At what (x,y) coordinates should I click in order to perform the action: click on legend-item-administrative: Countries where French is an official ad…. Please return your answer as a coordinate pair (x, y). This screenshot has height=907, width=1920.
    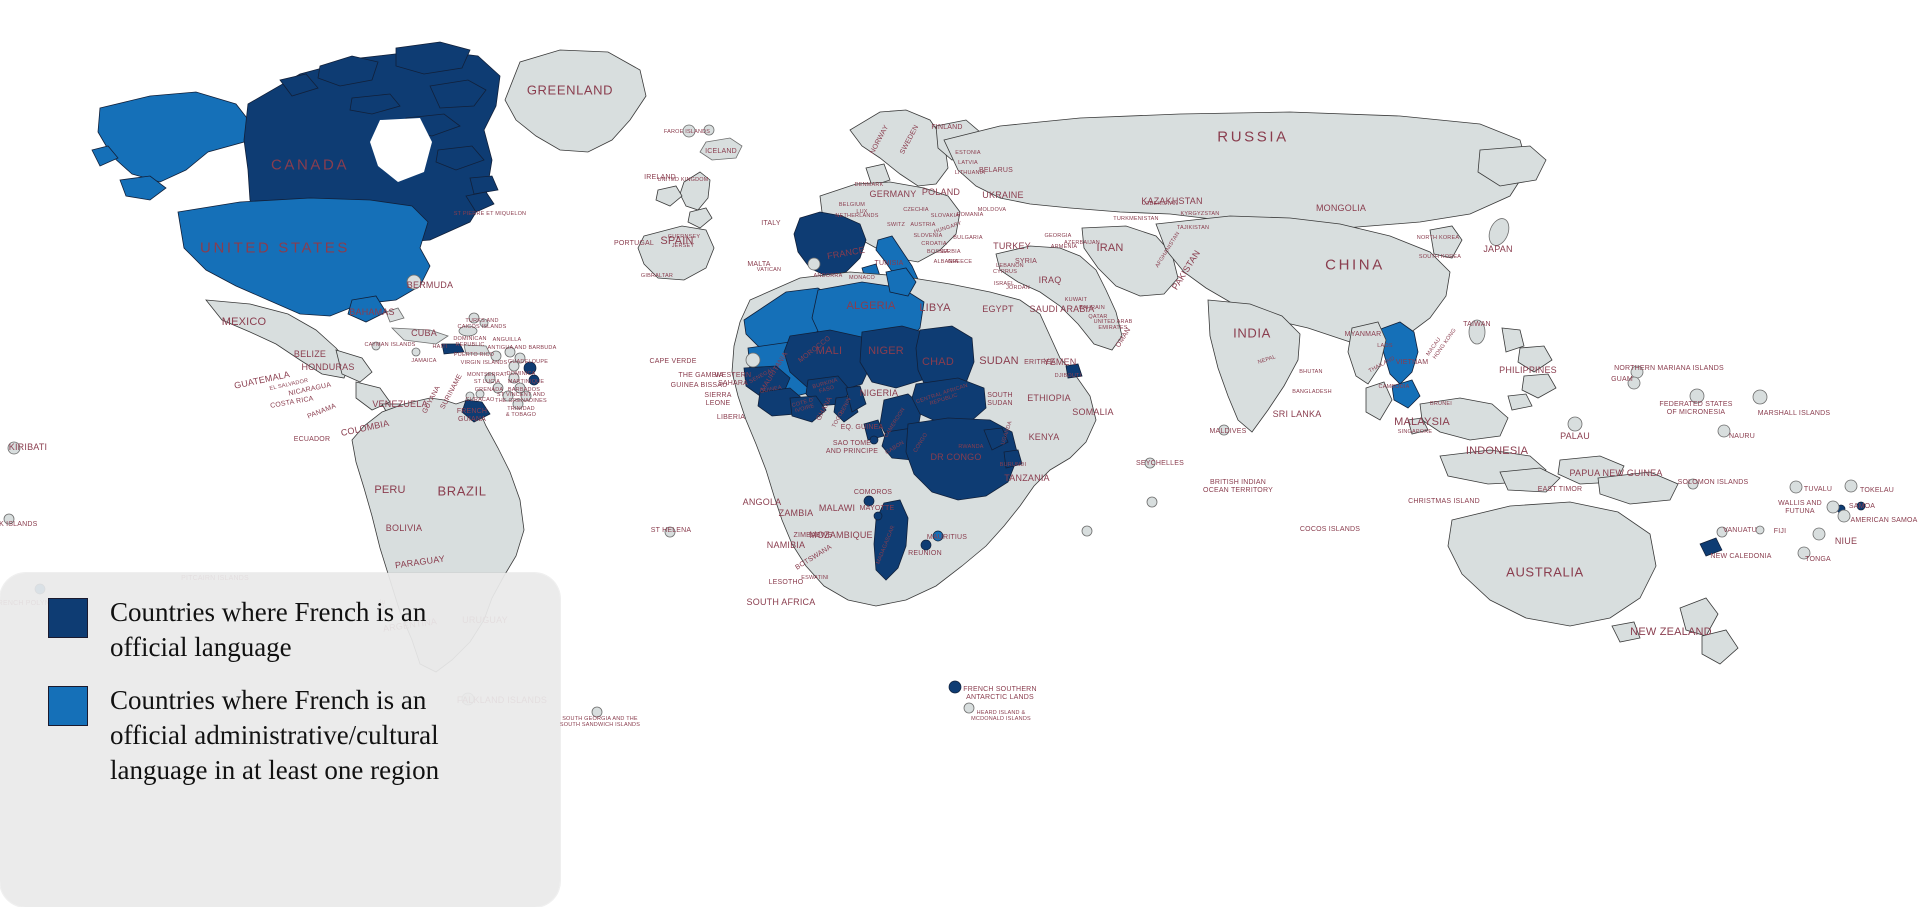
    Looking at the image, I should click on (258, 735).